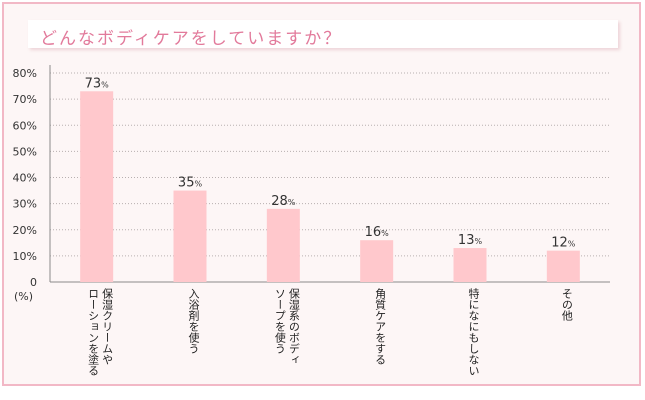 This screenshot has width=645, height=400. I want to click on category-label-line: 保湿系のボディ, so click(294, 326).